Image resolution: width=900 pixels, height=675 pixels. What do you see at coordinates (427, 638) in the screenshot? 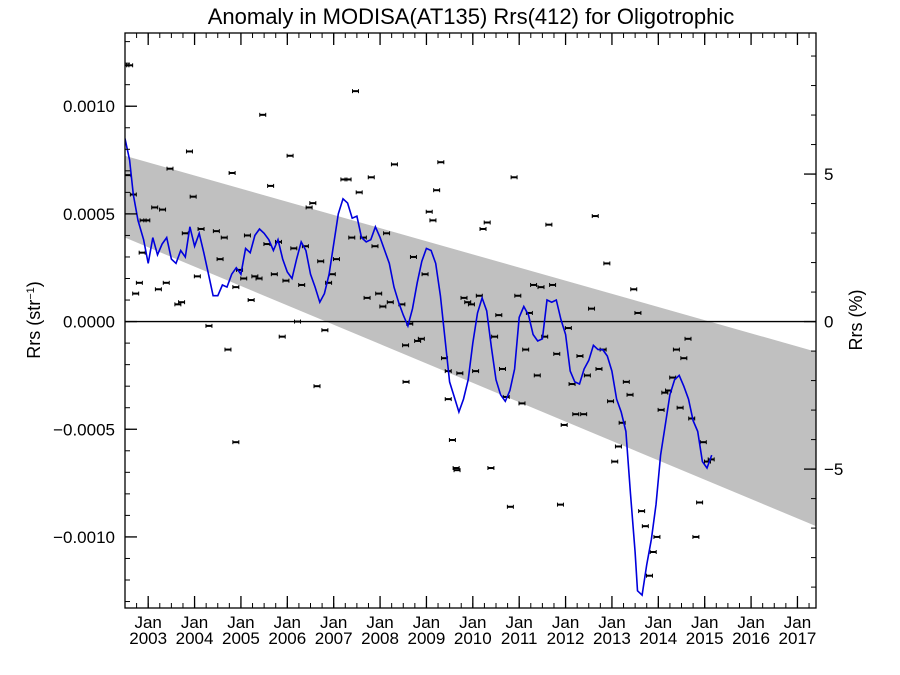
I see `x-tick-year: 2009` at bounding box center [427, 638].